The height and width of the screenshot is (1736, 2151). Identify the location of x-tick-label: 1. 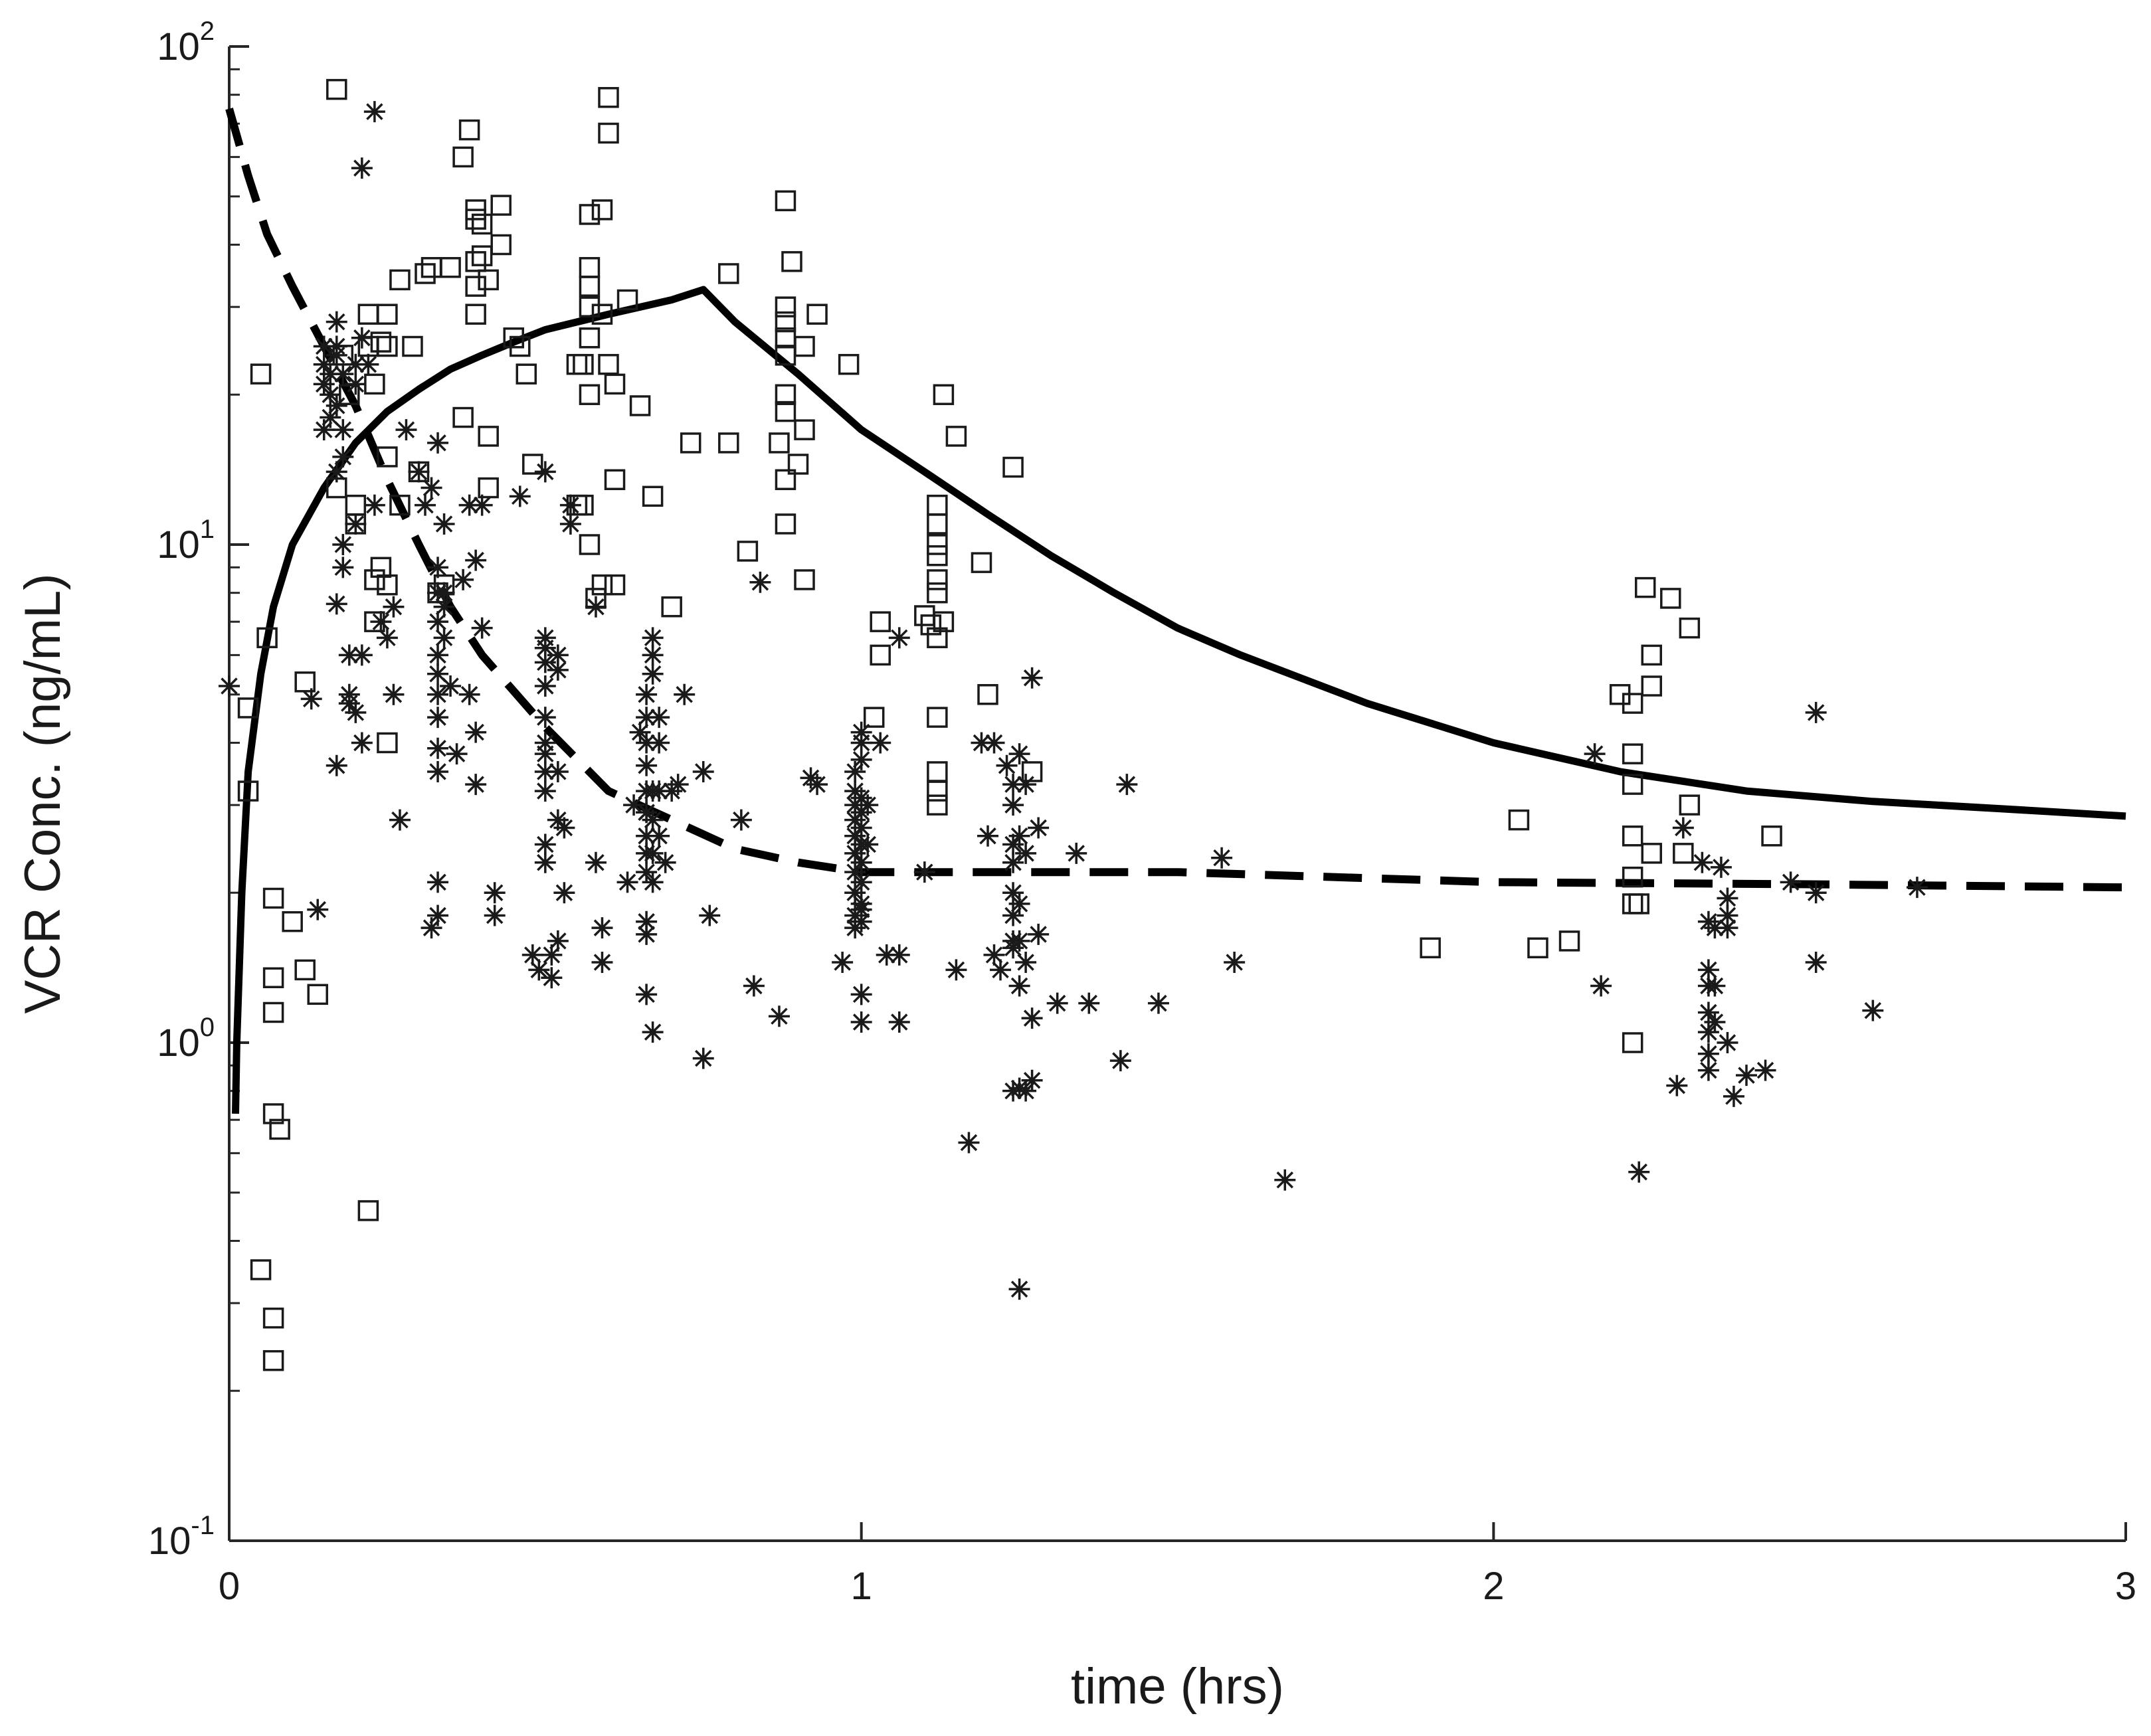
(861, 1587).